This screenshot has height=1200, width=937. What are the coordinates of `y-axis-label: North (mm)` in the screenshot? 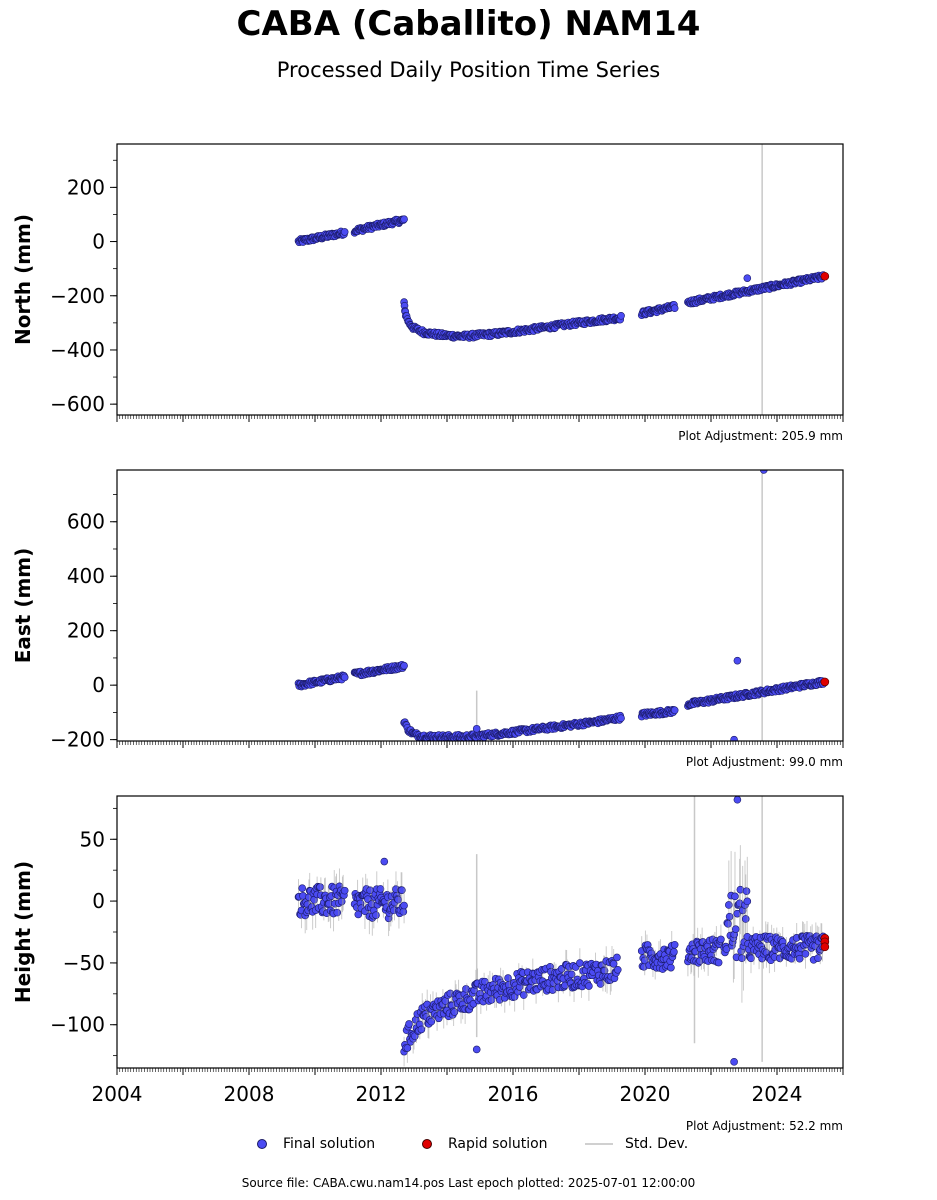 It's located at (23, 279).